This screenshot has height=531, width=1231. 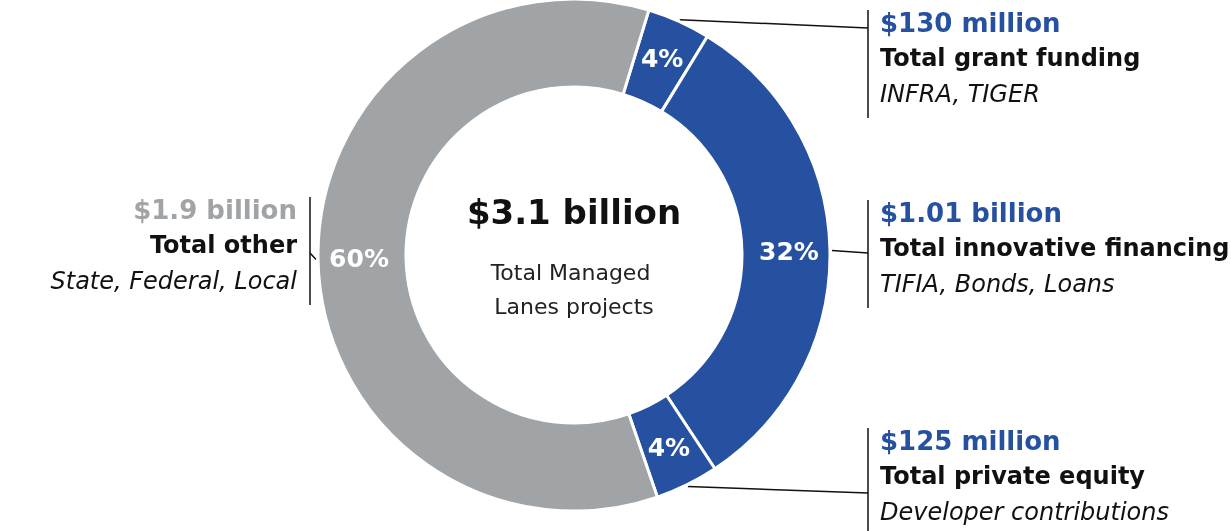 I want to click on data-label: 32%, so click(x=789, y=251).